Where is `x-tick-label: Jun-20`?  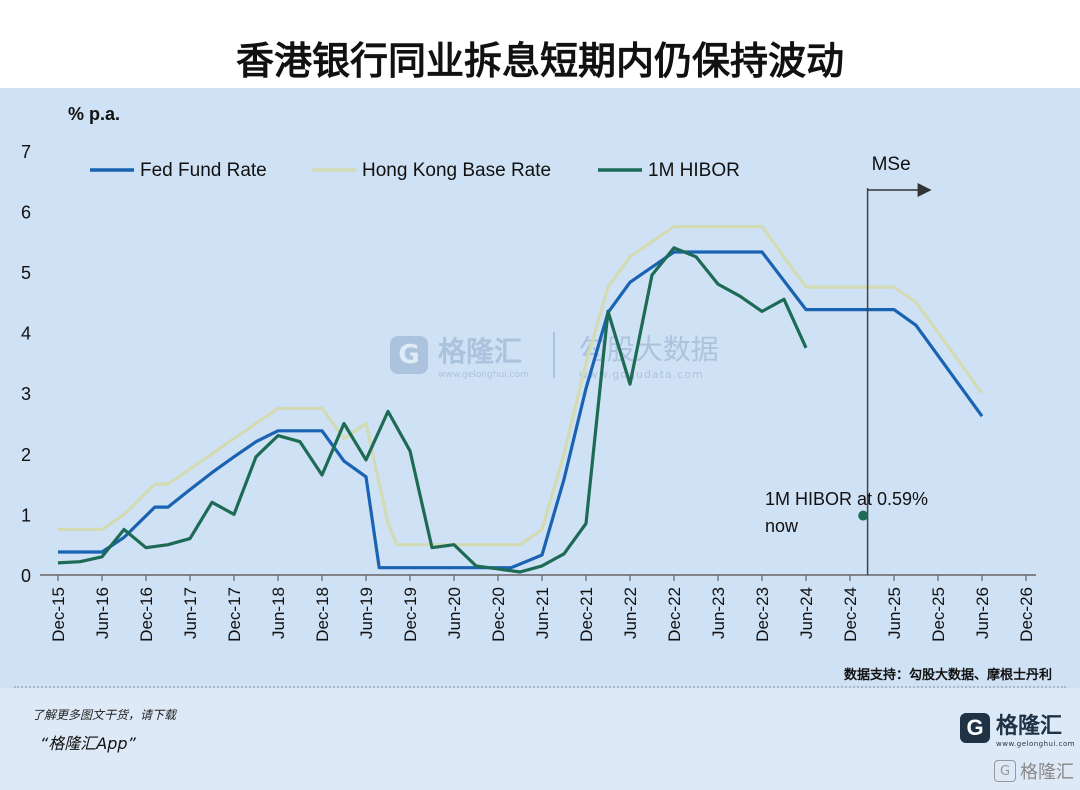 x-tick-label: Jun-20 is located at coordinates (454, 613).